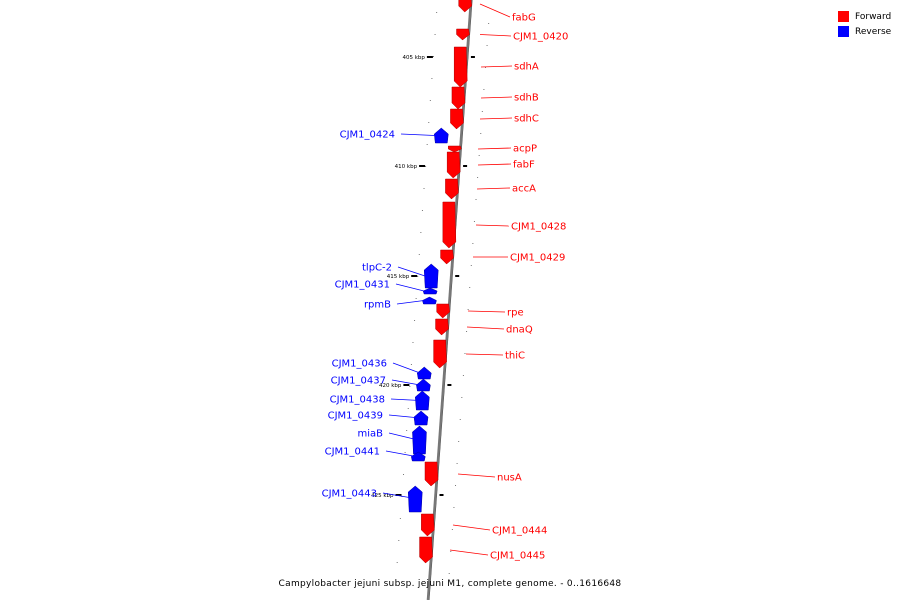  What do you see at coordinates (873, 31) in the screenshot?
I see `legend-label: Reverse` at bounding box center [873, 31].